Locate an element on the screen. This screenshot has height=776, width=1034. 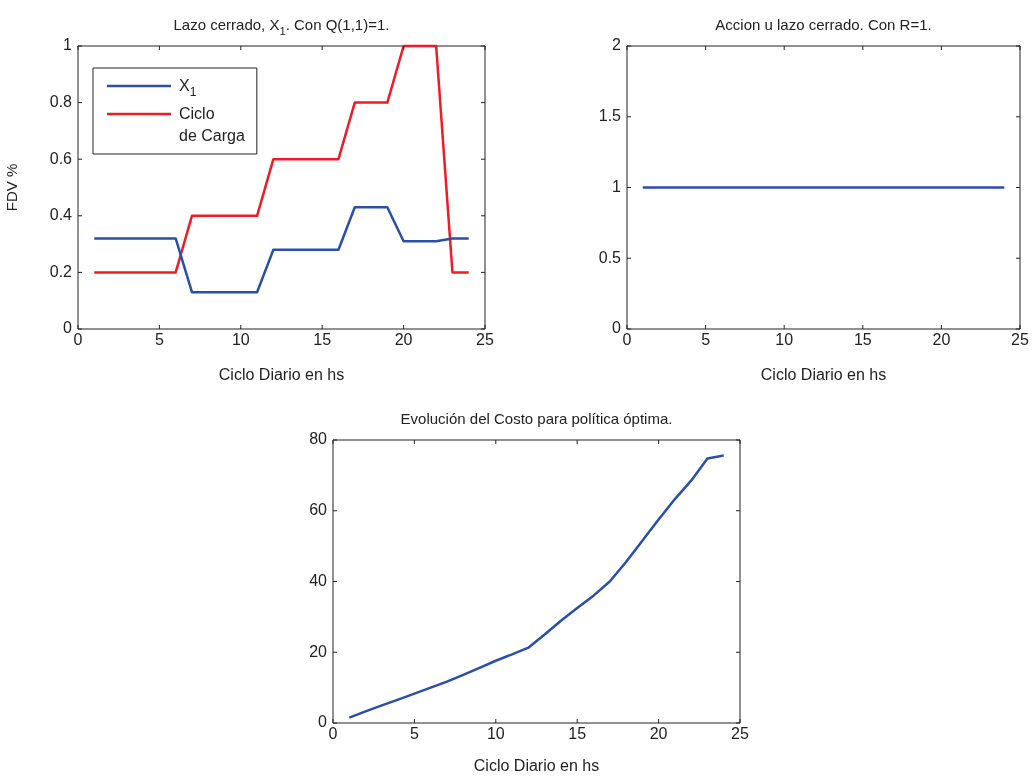
y-axis-title: FDV % is located at coordinates (12, 187).